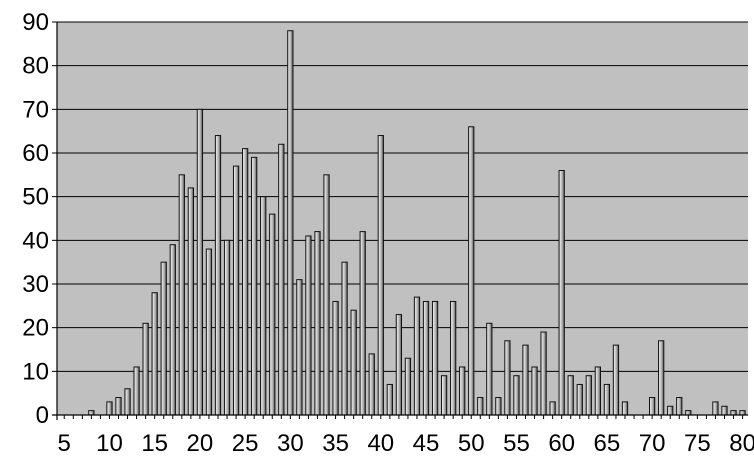 This screenshot has width=754, height=460. Describe the element at coordinates (35, 284) in the screenshot. I see `y-tick-label: 30` at that location.